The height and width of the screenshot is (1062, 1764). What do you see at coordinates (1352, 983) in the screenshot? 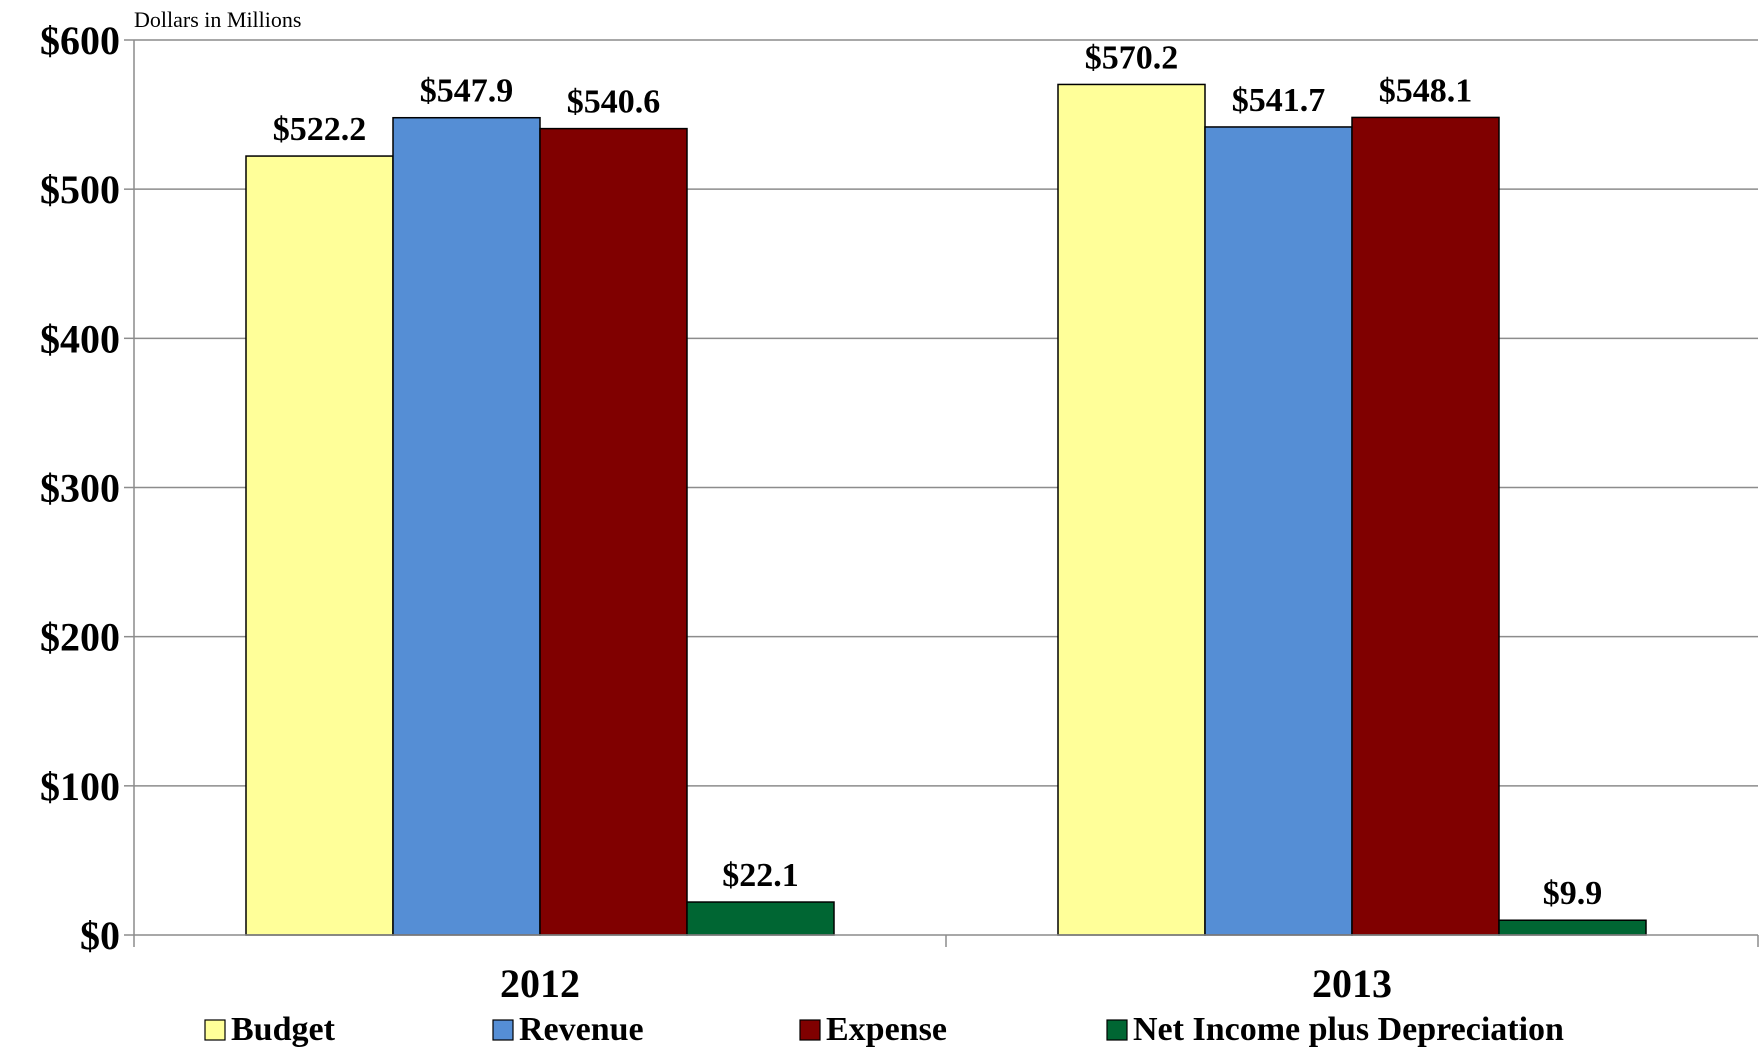
I see `x-tick-label: 2013` at bounding box center [1352, 983].